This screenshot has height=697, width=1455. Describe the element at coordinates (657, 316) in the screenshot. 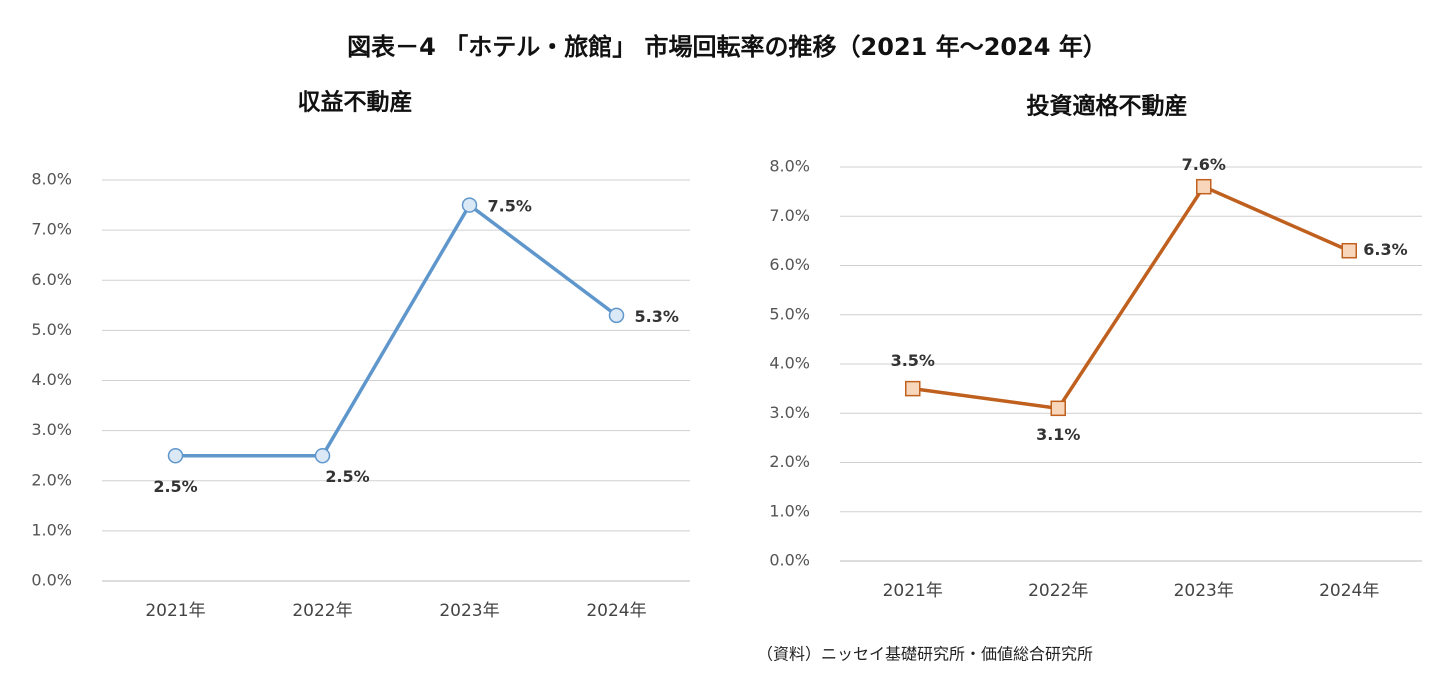

I see `value-label: 5.3%` at that location.